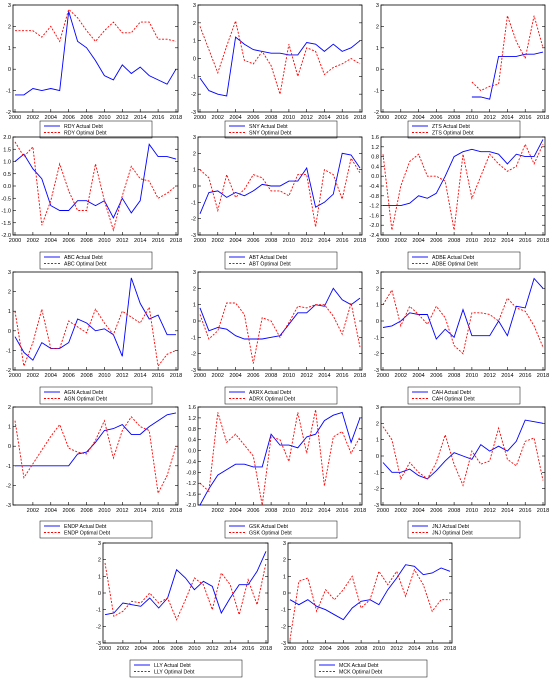  What do you see at coordinates (192, 452) in the screenshot?
I see `y-tick-label: 0.0` at bounding box center [192, 452].